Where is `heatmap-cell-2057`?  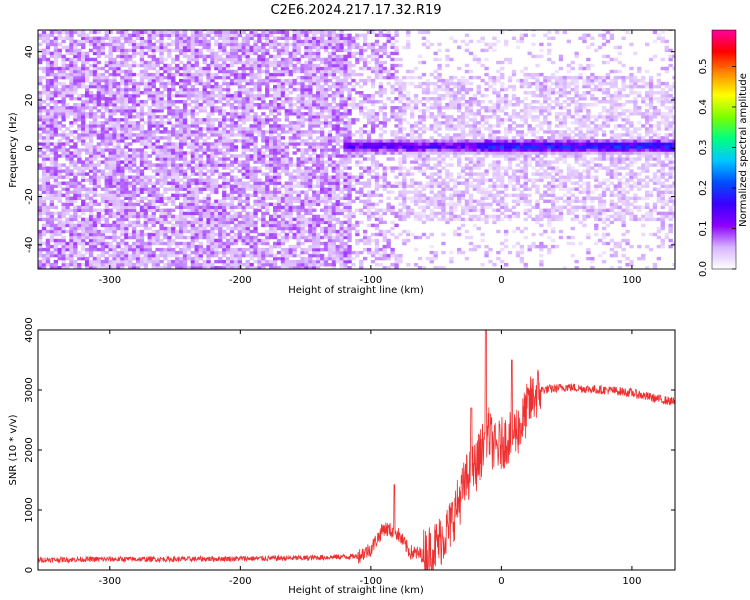 heatmap-cell-2057 is located at coordinates (169, 222).